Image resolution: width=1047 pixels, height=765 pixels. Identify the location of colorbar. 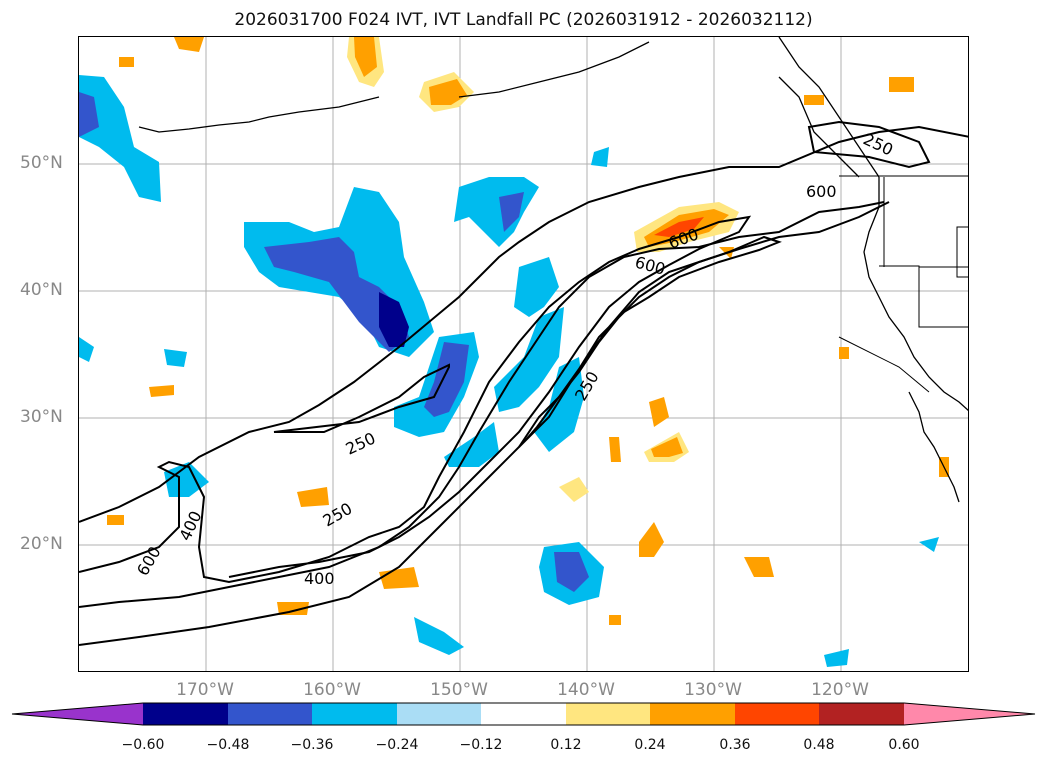
(523, 714).